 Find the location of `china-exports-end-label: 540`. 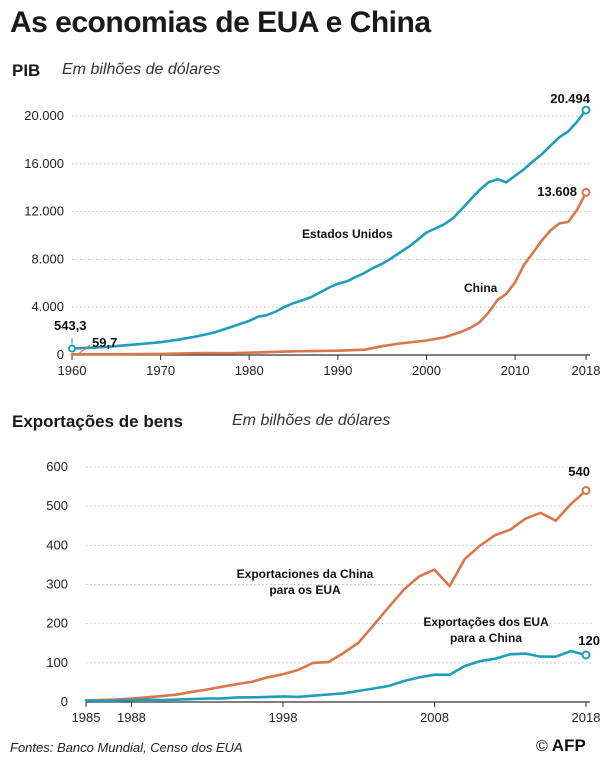

china-exports-end-label: 540 is located at coordinates (579, 471).